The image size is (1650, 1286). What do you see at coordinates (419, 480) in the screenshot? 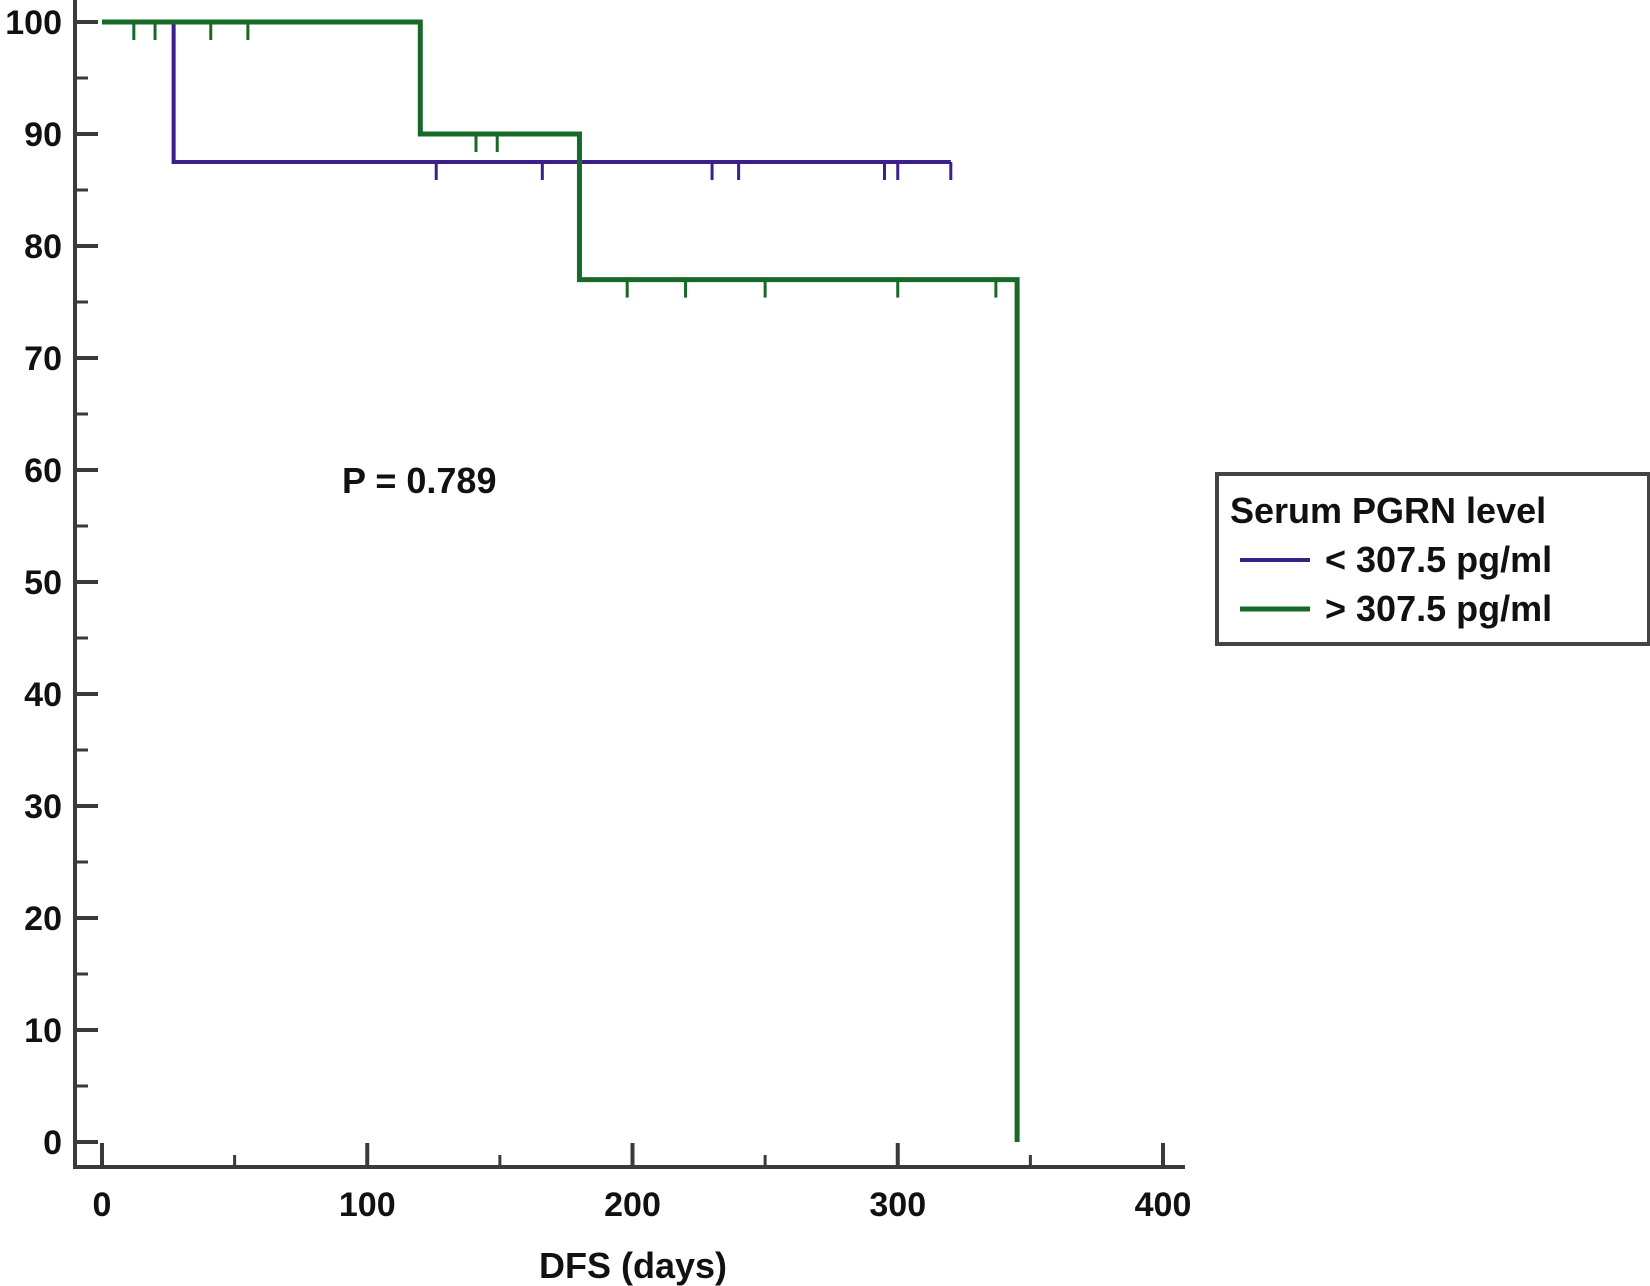
I see `p-value-annotation: P = 0.789` at bounding box center [419, 480].